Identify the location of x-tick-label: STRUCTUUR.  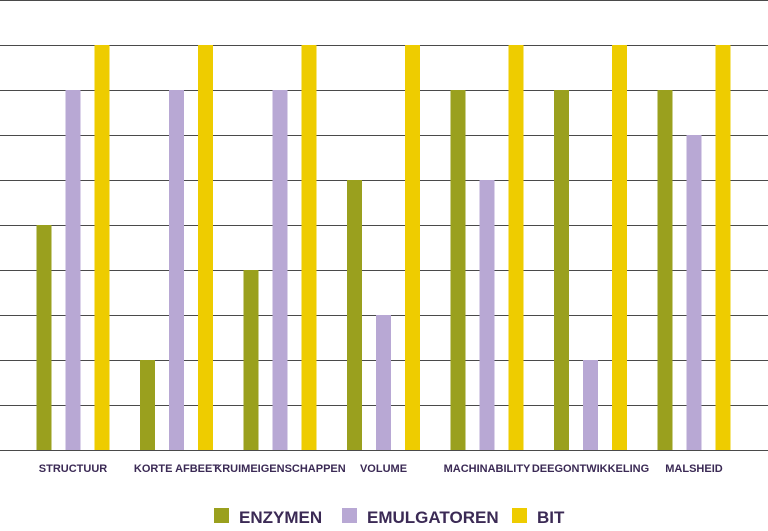
(73, 469).